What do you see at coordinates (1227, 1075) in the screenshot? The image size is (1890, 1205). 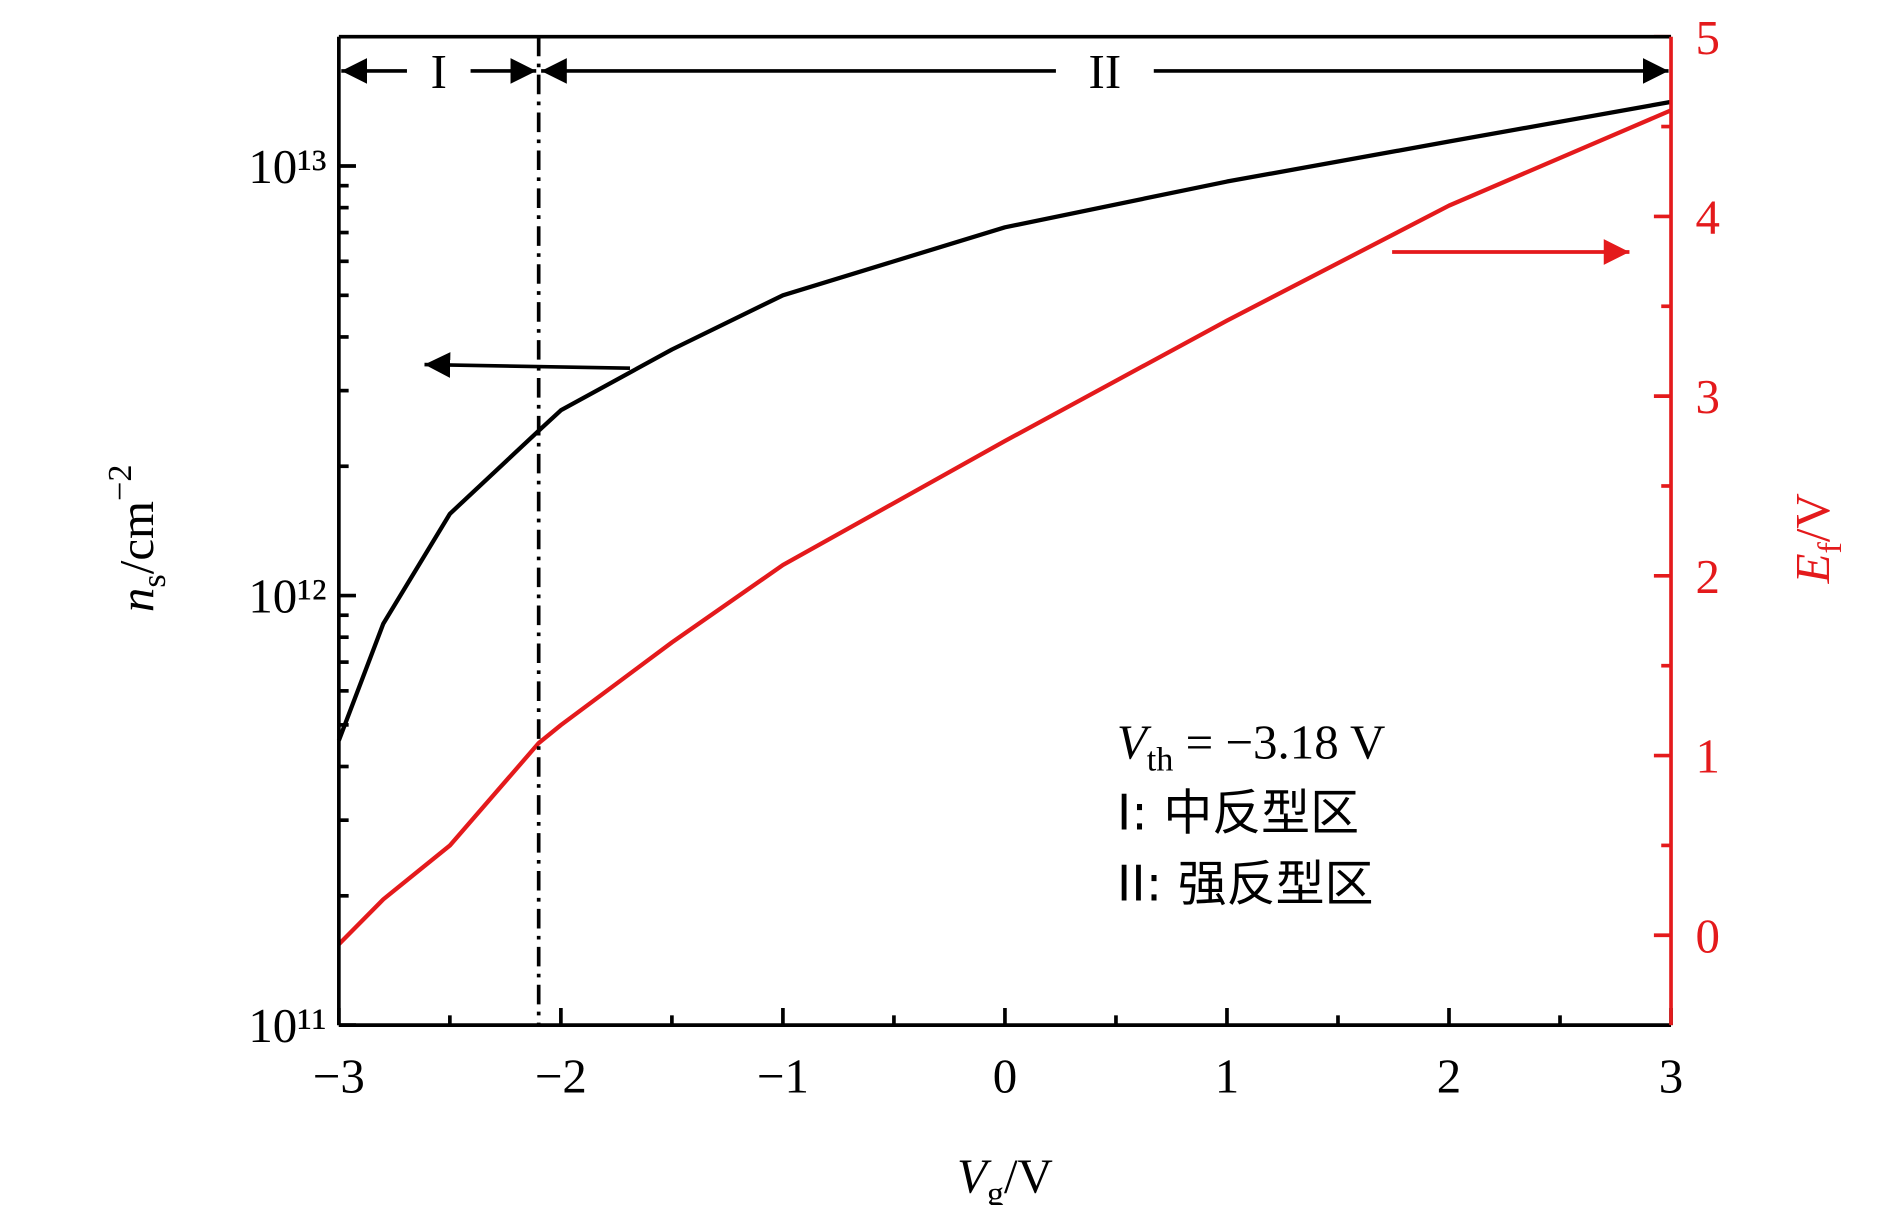 I see `x-tick-label: 1` at bounding box center [1227, 1075].